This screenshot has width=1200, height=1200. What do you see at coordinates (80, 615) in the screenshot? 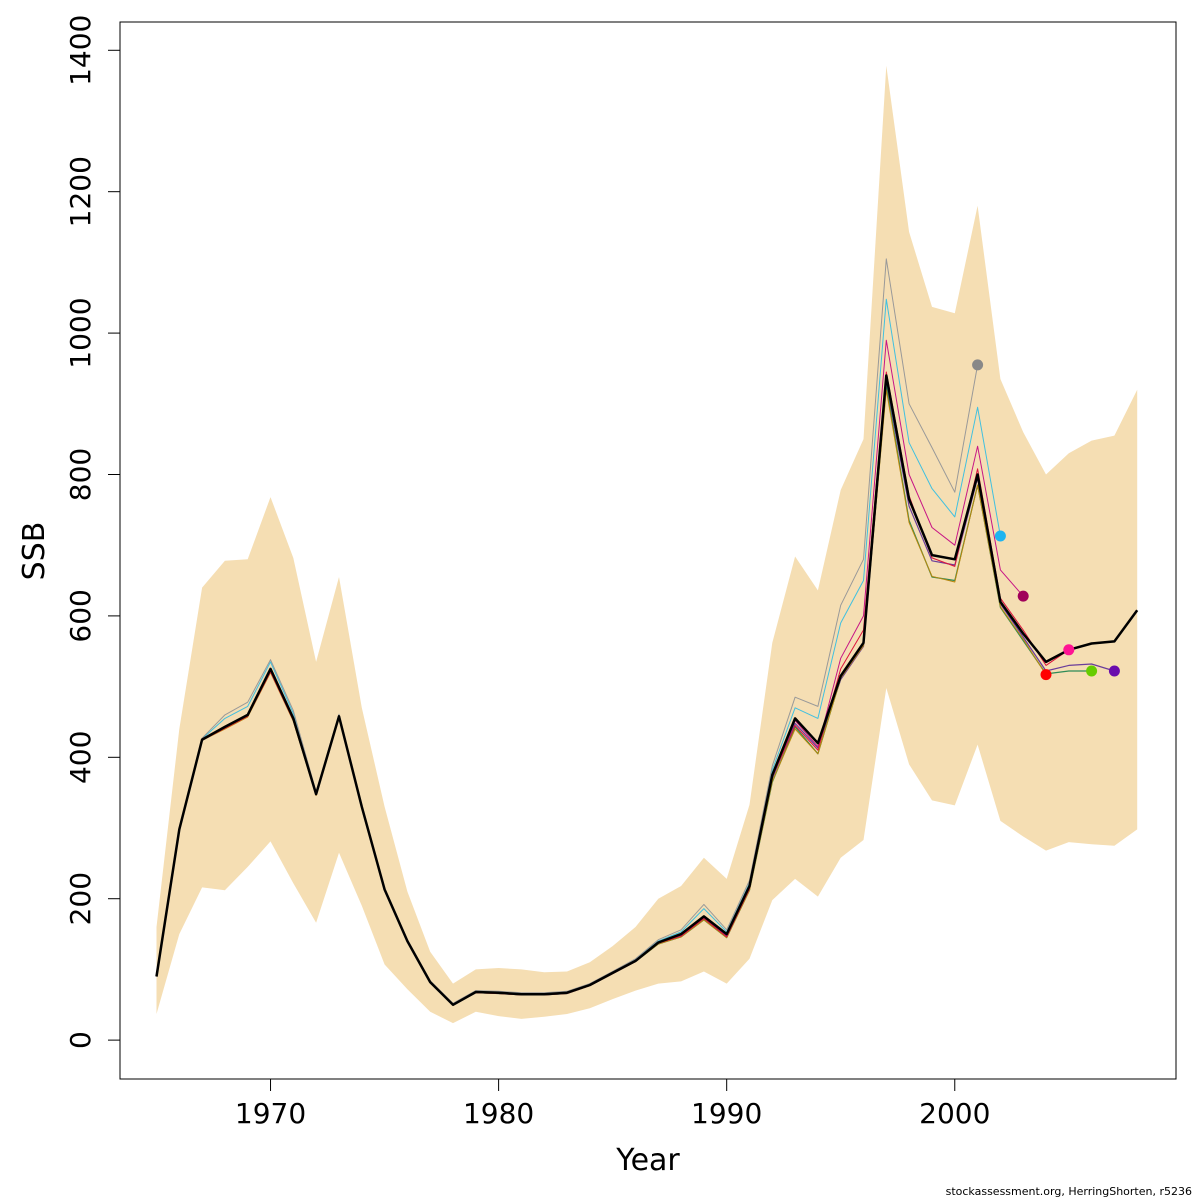
I see `y-tick-label: 600` at bounding box center [80, 615].